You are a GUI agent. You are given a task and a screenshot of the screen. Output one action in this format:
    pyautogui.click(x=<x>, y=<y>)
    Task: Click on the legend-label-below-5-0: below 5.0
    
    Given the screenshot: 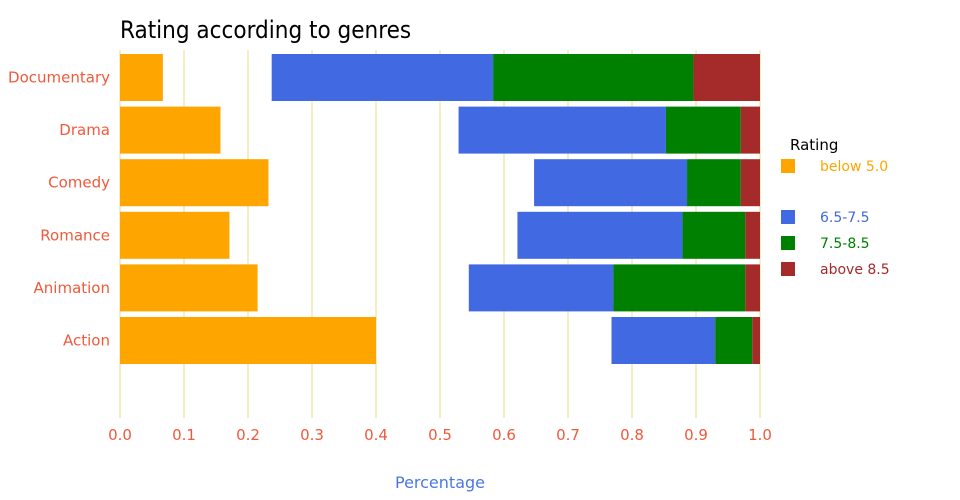 What is the action you would take?
    pyautogui.click(x=854, y=167)
    